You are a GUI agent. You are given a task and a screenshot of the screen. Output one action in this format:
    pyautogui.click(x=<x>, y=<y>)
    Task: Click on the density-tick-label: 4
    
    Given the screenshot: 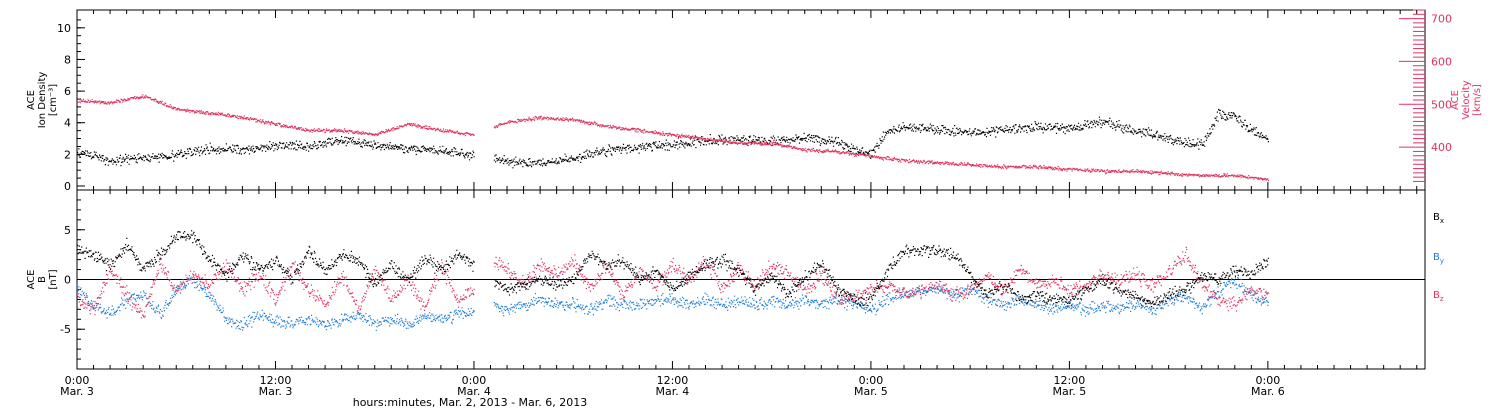 What is the action you would take?
    pyautogui.click(x=67, y=123)
    